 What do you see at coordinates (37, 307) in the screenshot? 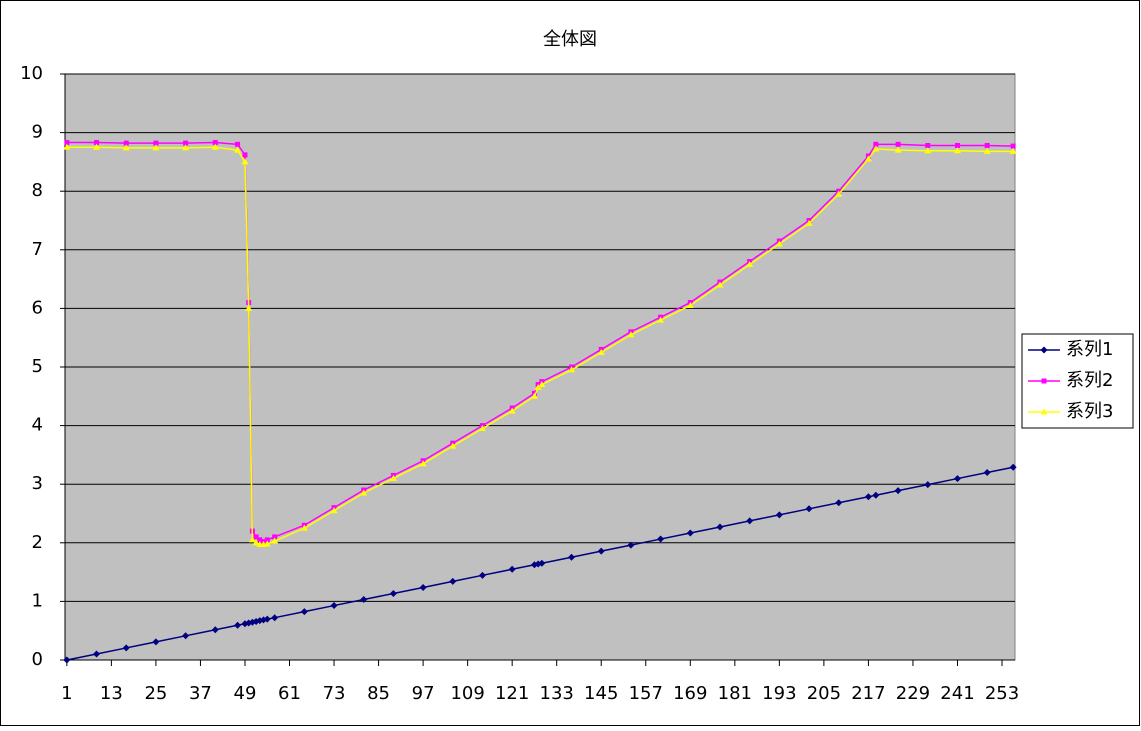
I see `y-tick-label: 6` at bounding box center [37, 307].